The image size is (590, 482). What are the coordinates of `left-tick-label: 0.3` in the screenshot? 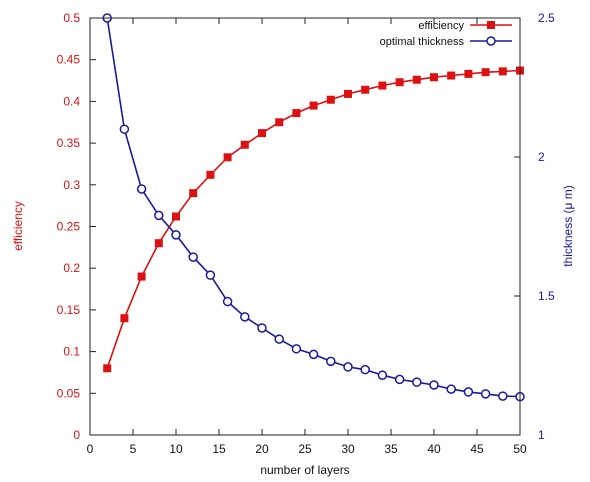 It's located at (71, 185).